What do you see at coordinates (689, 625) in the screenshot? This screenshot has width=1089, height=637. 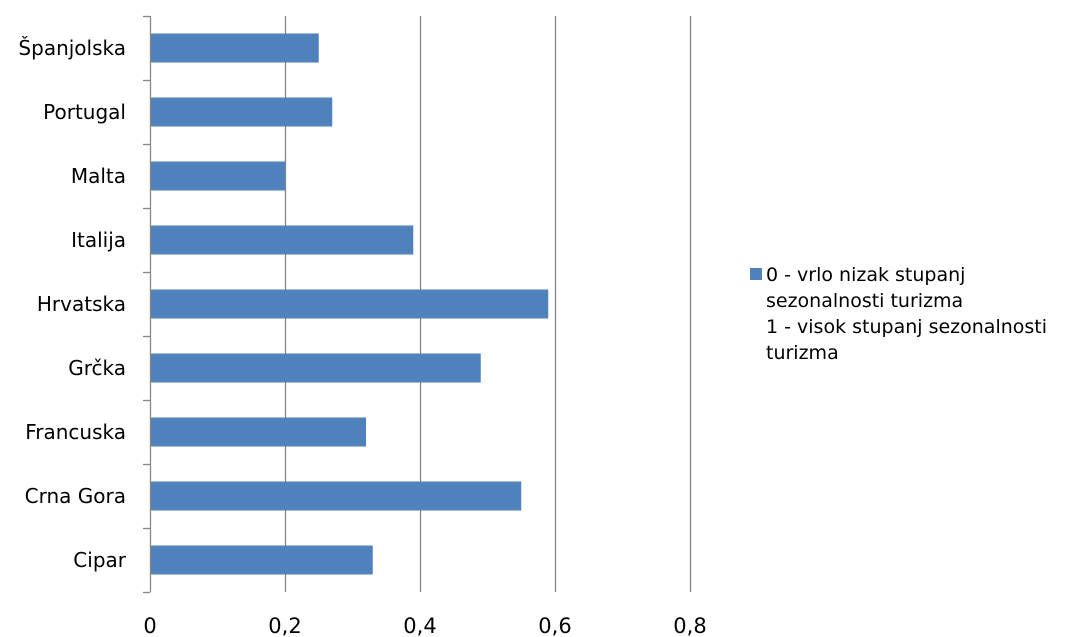 I see `x-tick-label: 0,8` at bounding box center [689, 625].